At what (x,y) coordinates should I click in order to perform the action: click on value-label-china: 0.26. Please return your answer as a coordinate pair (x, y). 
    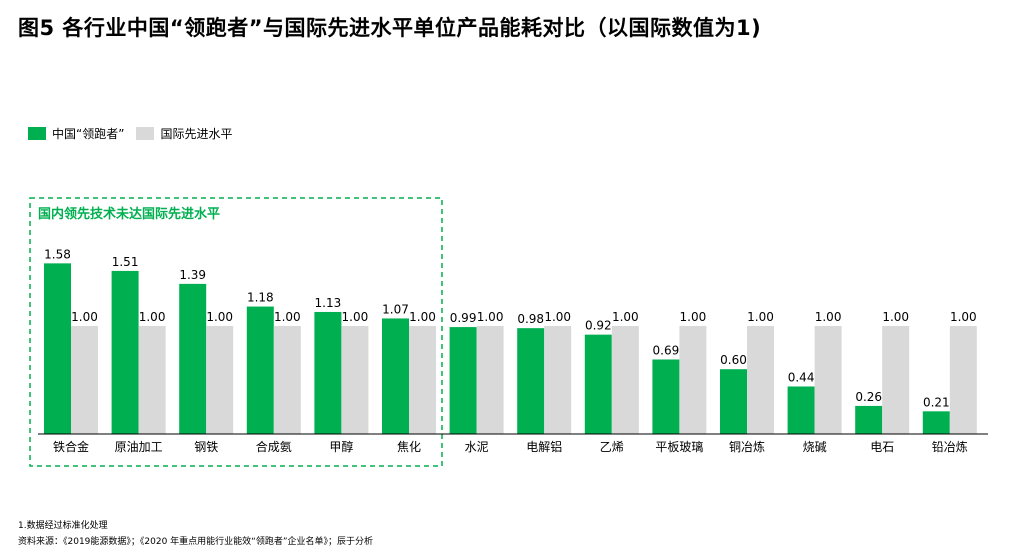
    Looking at the image, I should click on (868, 397).